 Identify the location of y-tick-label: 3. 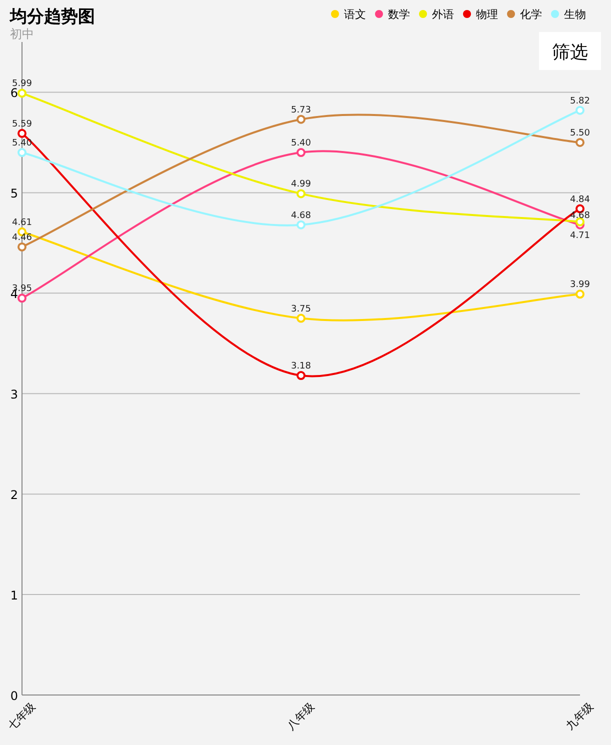
(14, 395).